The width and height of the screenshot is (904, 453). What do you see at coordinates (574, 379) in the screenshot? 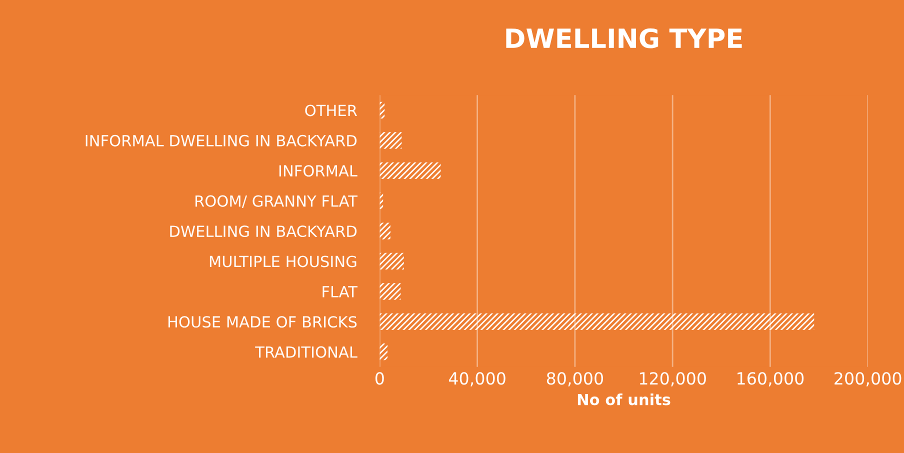
I see `x-tick-label: 80,000` at bounding box center [574, 379].